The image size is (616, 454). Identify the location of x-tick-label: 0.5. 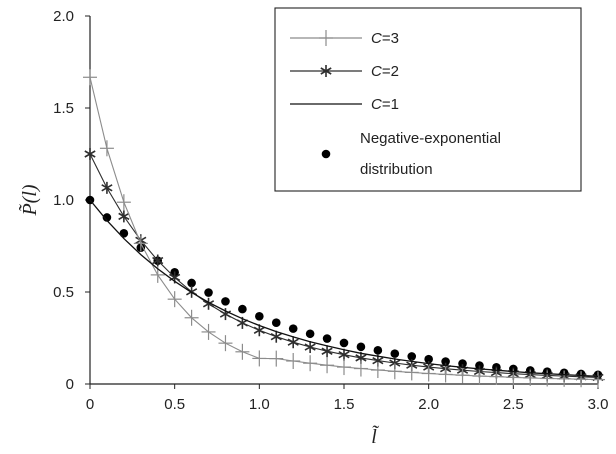
(174, 404).